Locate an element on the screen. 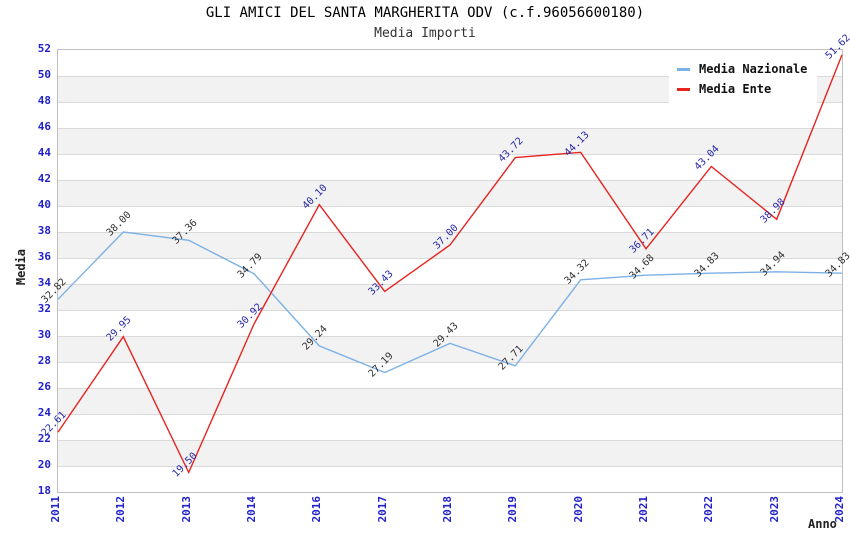 This screenshot has width=850, height=550. y-tick-label: 38 is located at coordinates (44, 230).